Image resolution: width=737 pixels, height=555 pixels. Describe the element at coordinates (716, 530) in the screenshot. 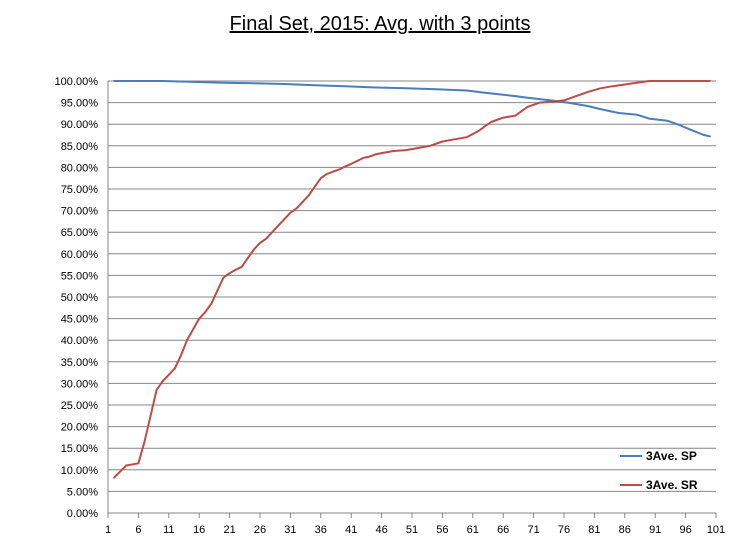

I see `x-tick-label: 101` at that location.